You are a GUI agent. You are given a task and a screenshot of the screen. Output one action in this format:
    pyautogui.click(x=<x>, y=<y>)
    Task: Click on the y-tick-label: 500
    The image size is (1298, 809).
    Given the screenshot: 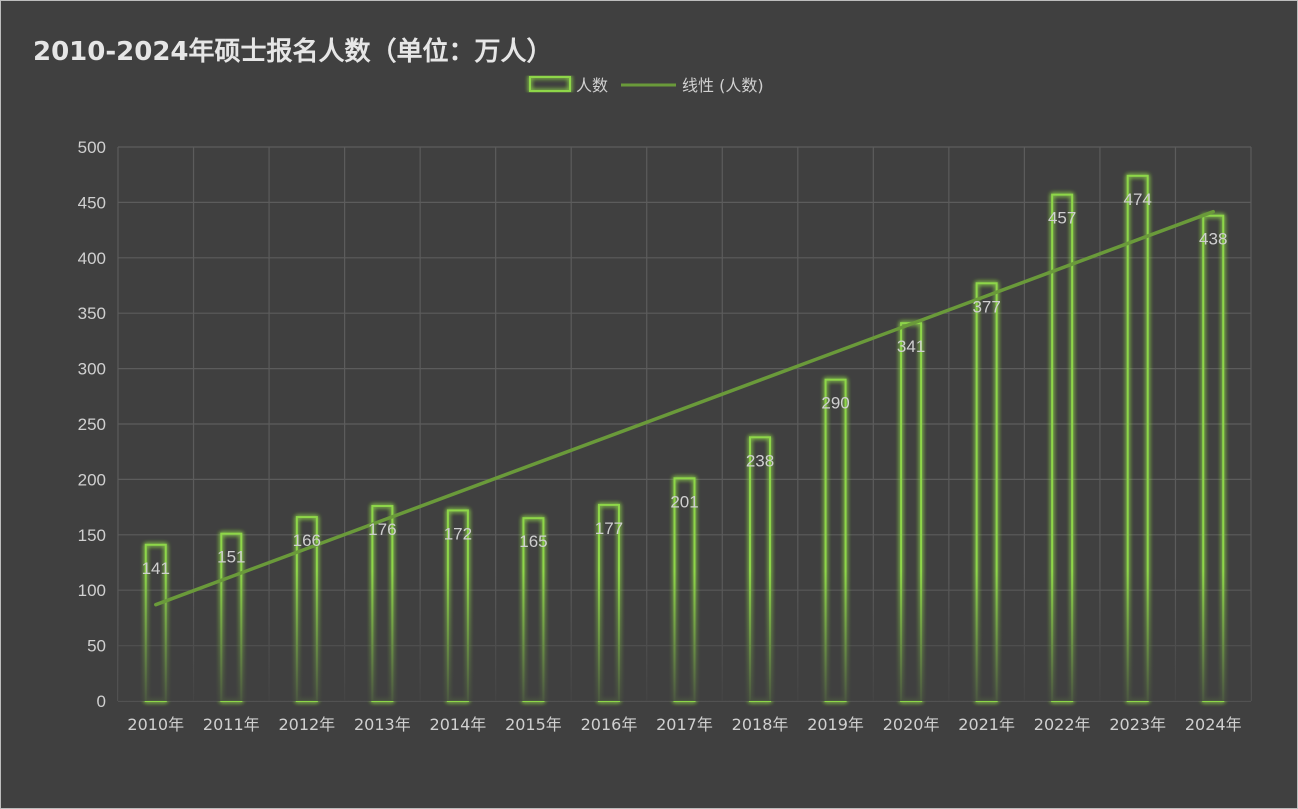 What is the action you would take?
    pyautogui.click(x=92, y=147)
    